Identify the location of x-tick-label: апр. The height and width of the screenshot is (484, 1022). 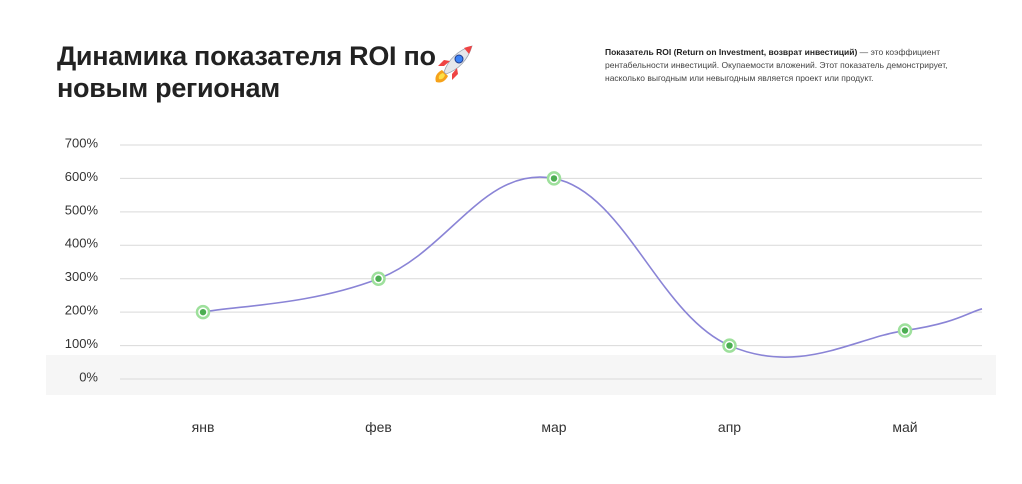
(729, 427).